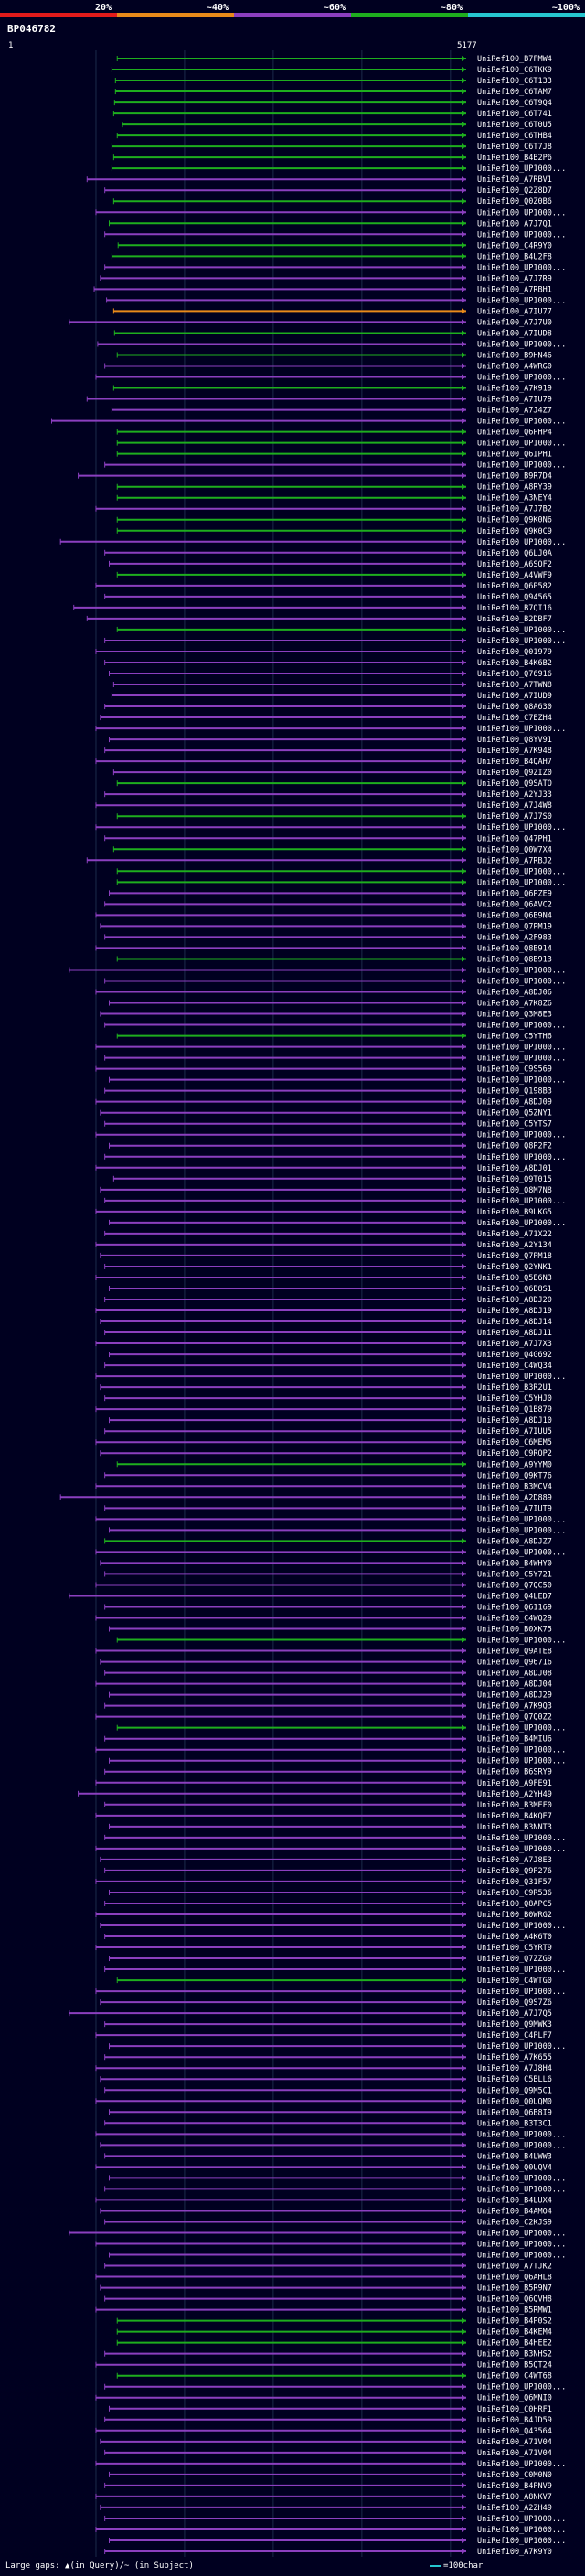 The height and width of the screenshot is (2576, 585). Describe the element at coordinates (514, 2112) in the screenshot. I see `hit-label: UniRef100_Q6B8I9` at that location.